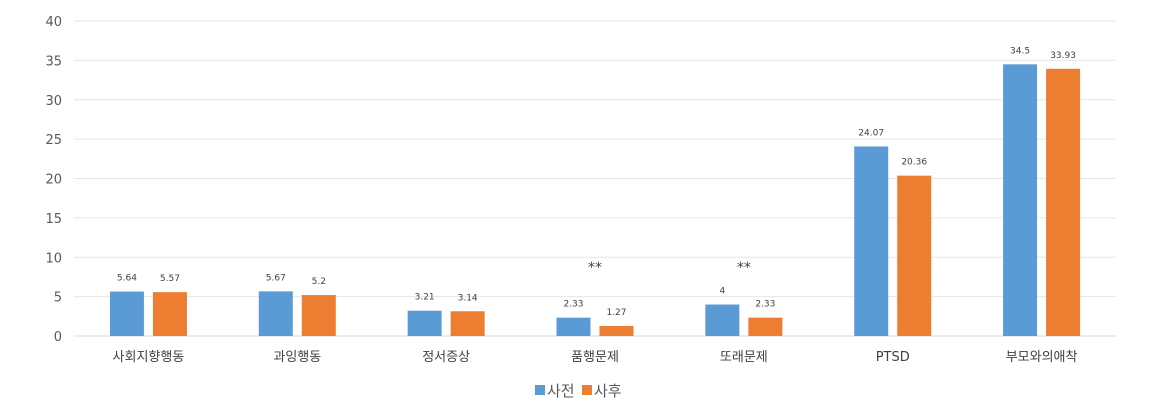 Image resolution: width=1154 pixels, height=415 pixels. What do you see at coordinates (425, 298) in the screenshot?
I see `data-label: 3.21` at bounding box center [425, 298].